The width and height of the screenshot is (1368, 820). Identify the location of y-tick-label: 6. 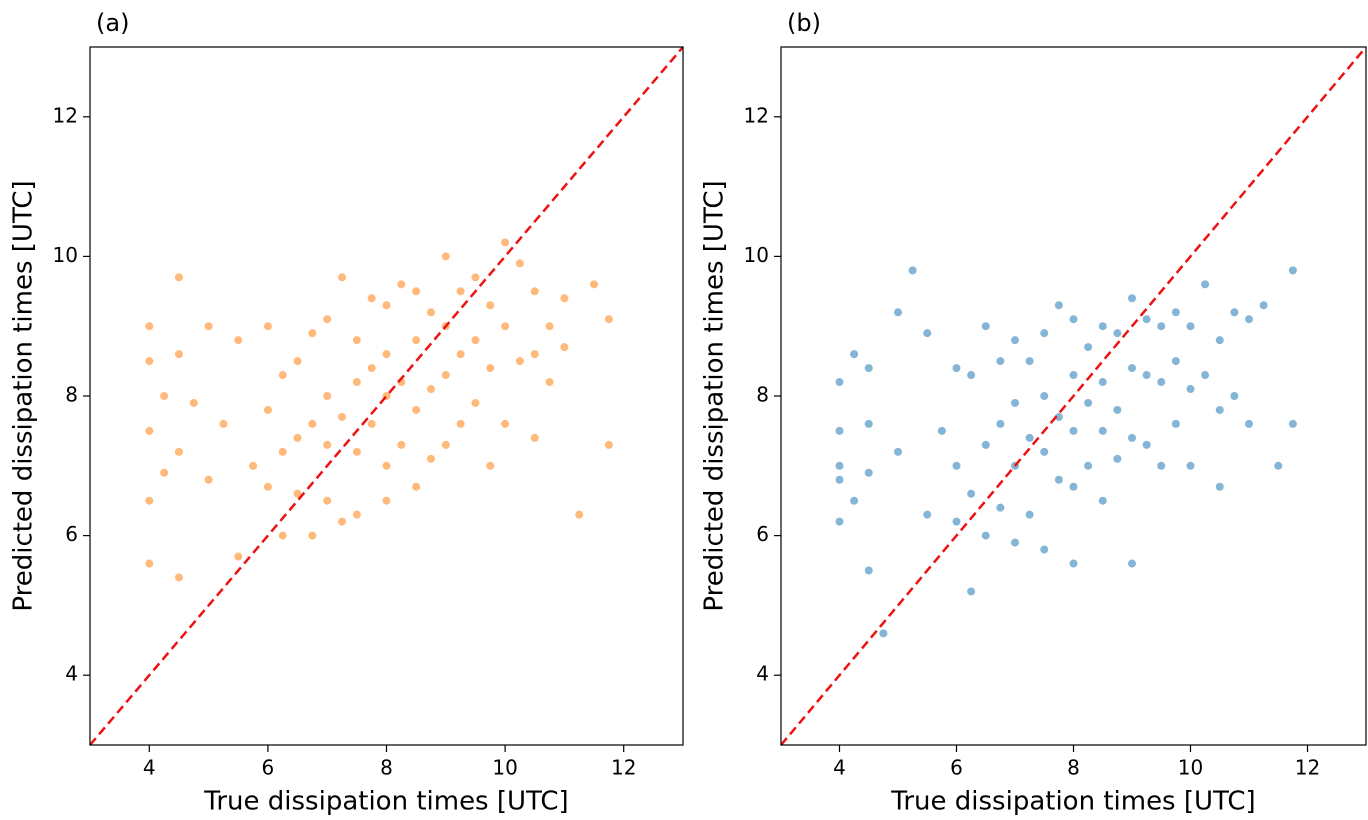
(71, 534).